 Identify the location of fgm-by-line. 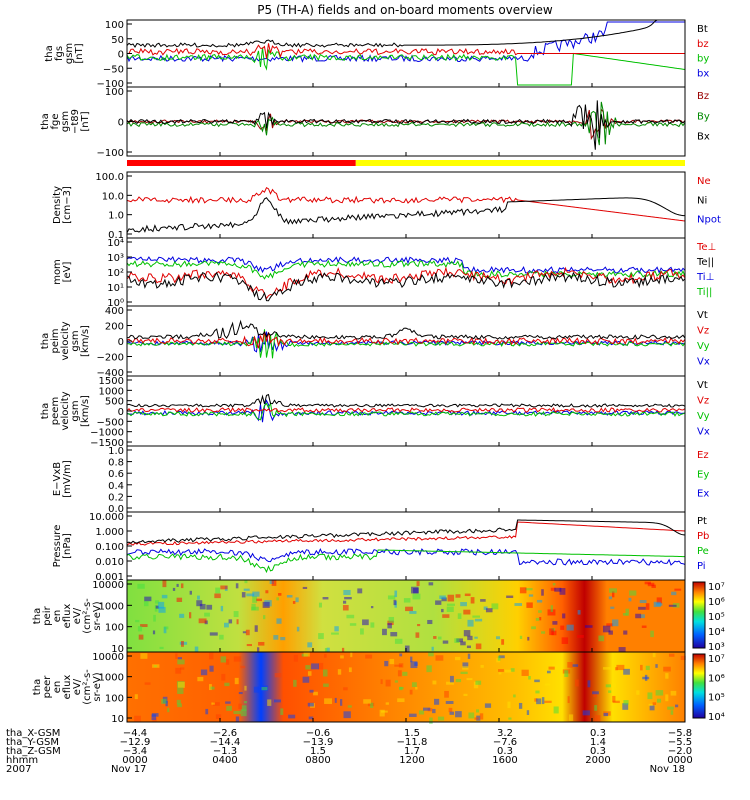
(406, 123).